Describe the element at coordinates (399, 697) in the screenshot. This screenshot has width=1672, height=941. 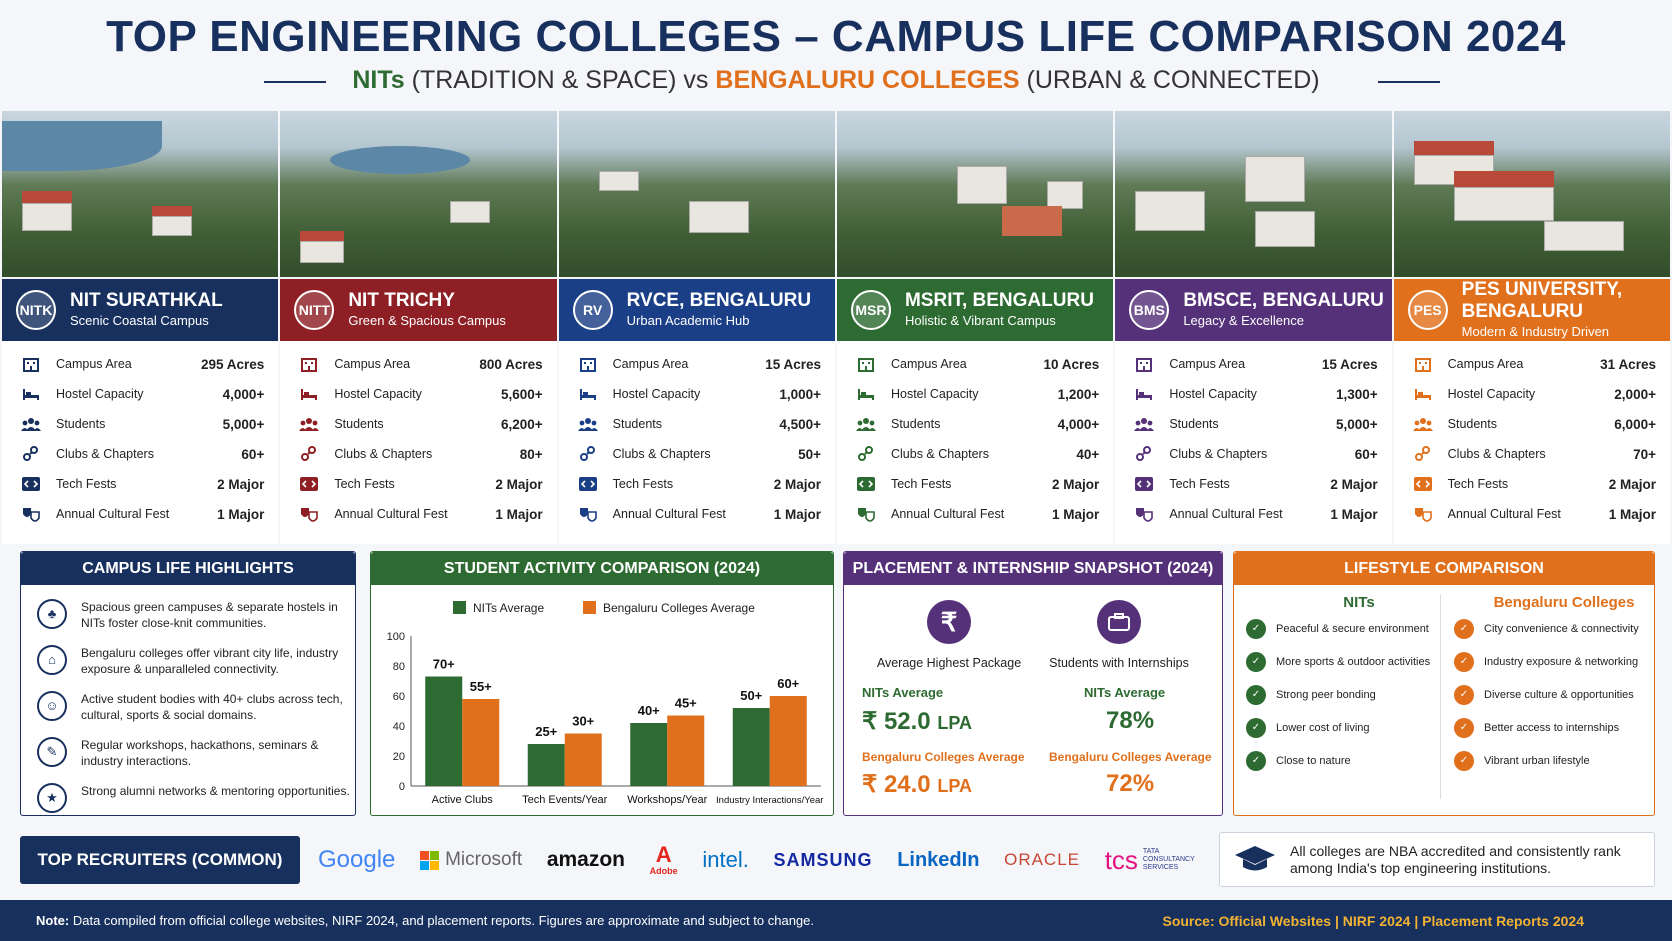
I see `y-tick-label: 60` at that location.